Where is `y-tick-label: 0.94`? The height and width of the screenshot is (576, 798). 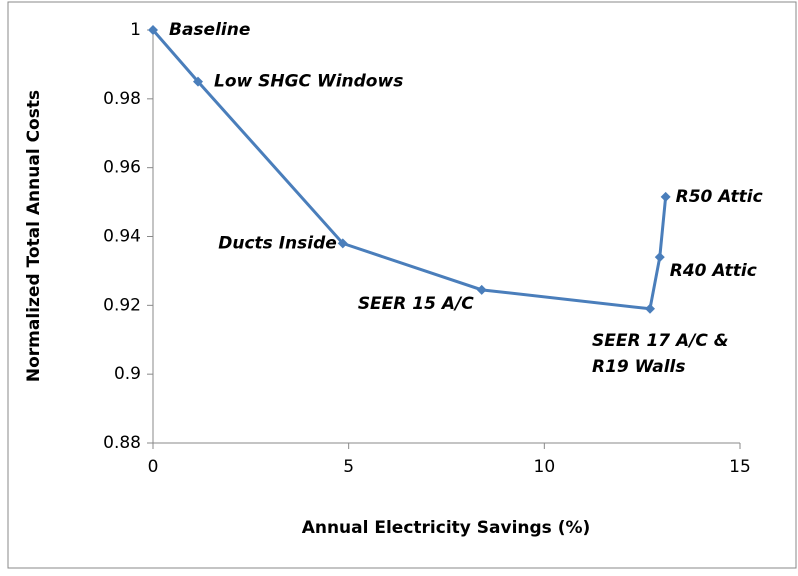
y-tick-label: 0.94 is located at coordinates (122, 237).